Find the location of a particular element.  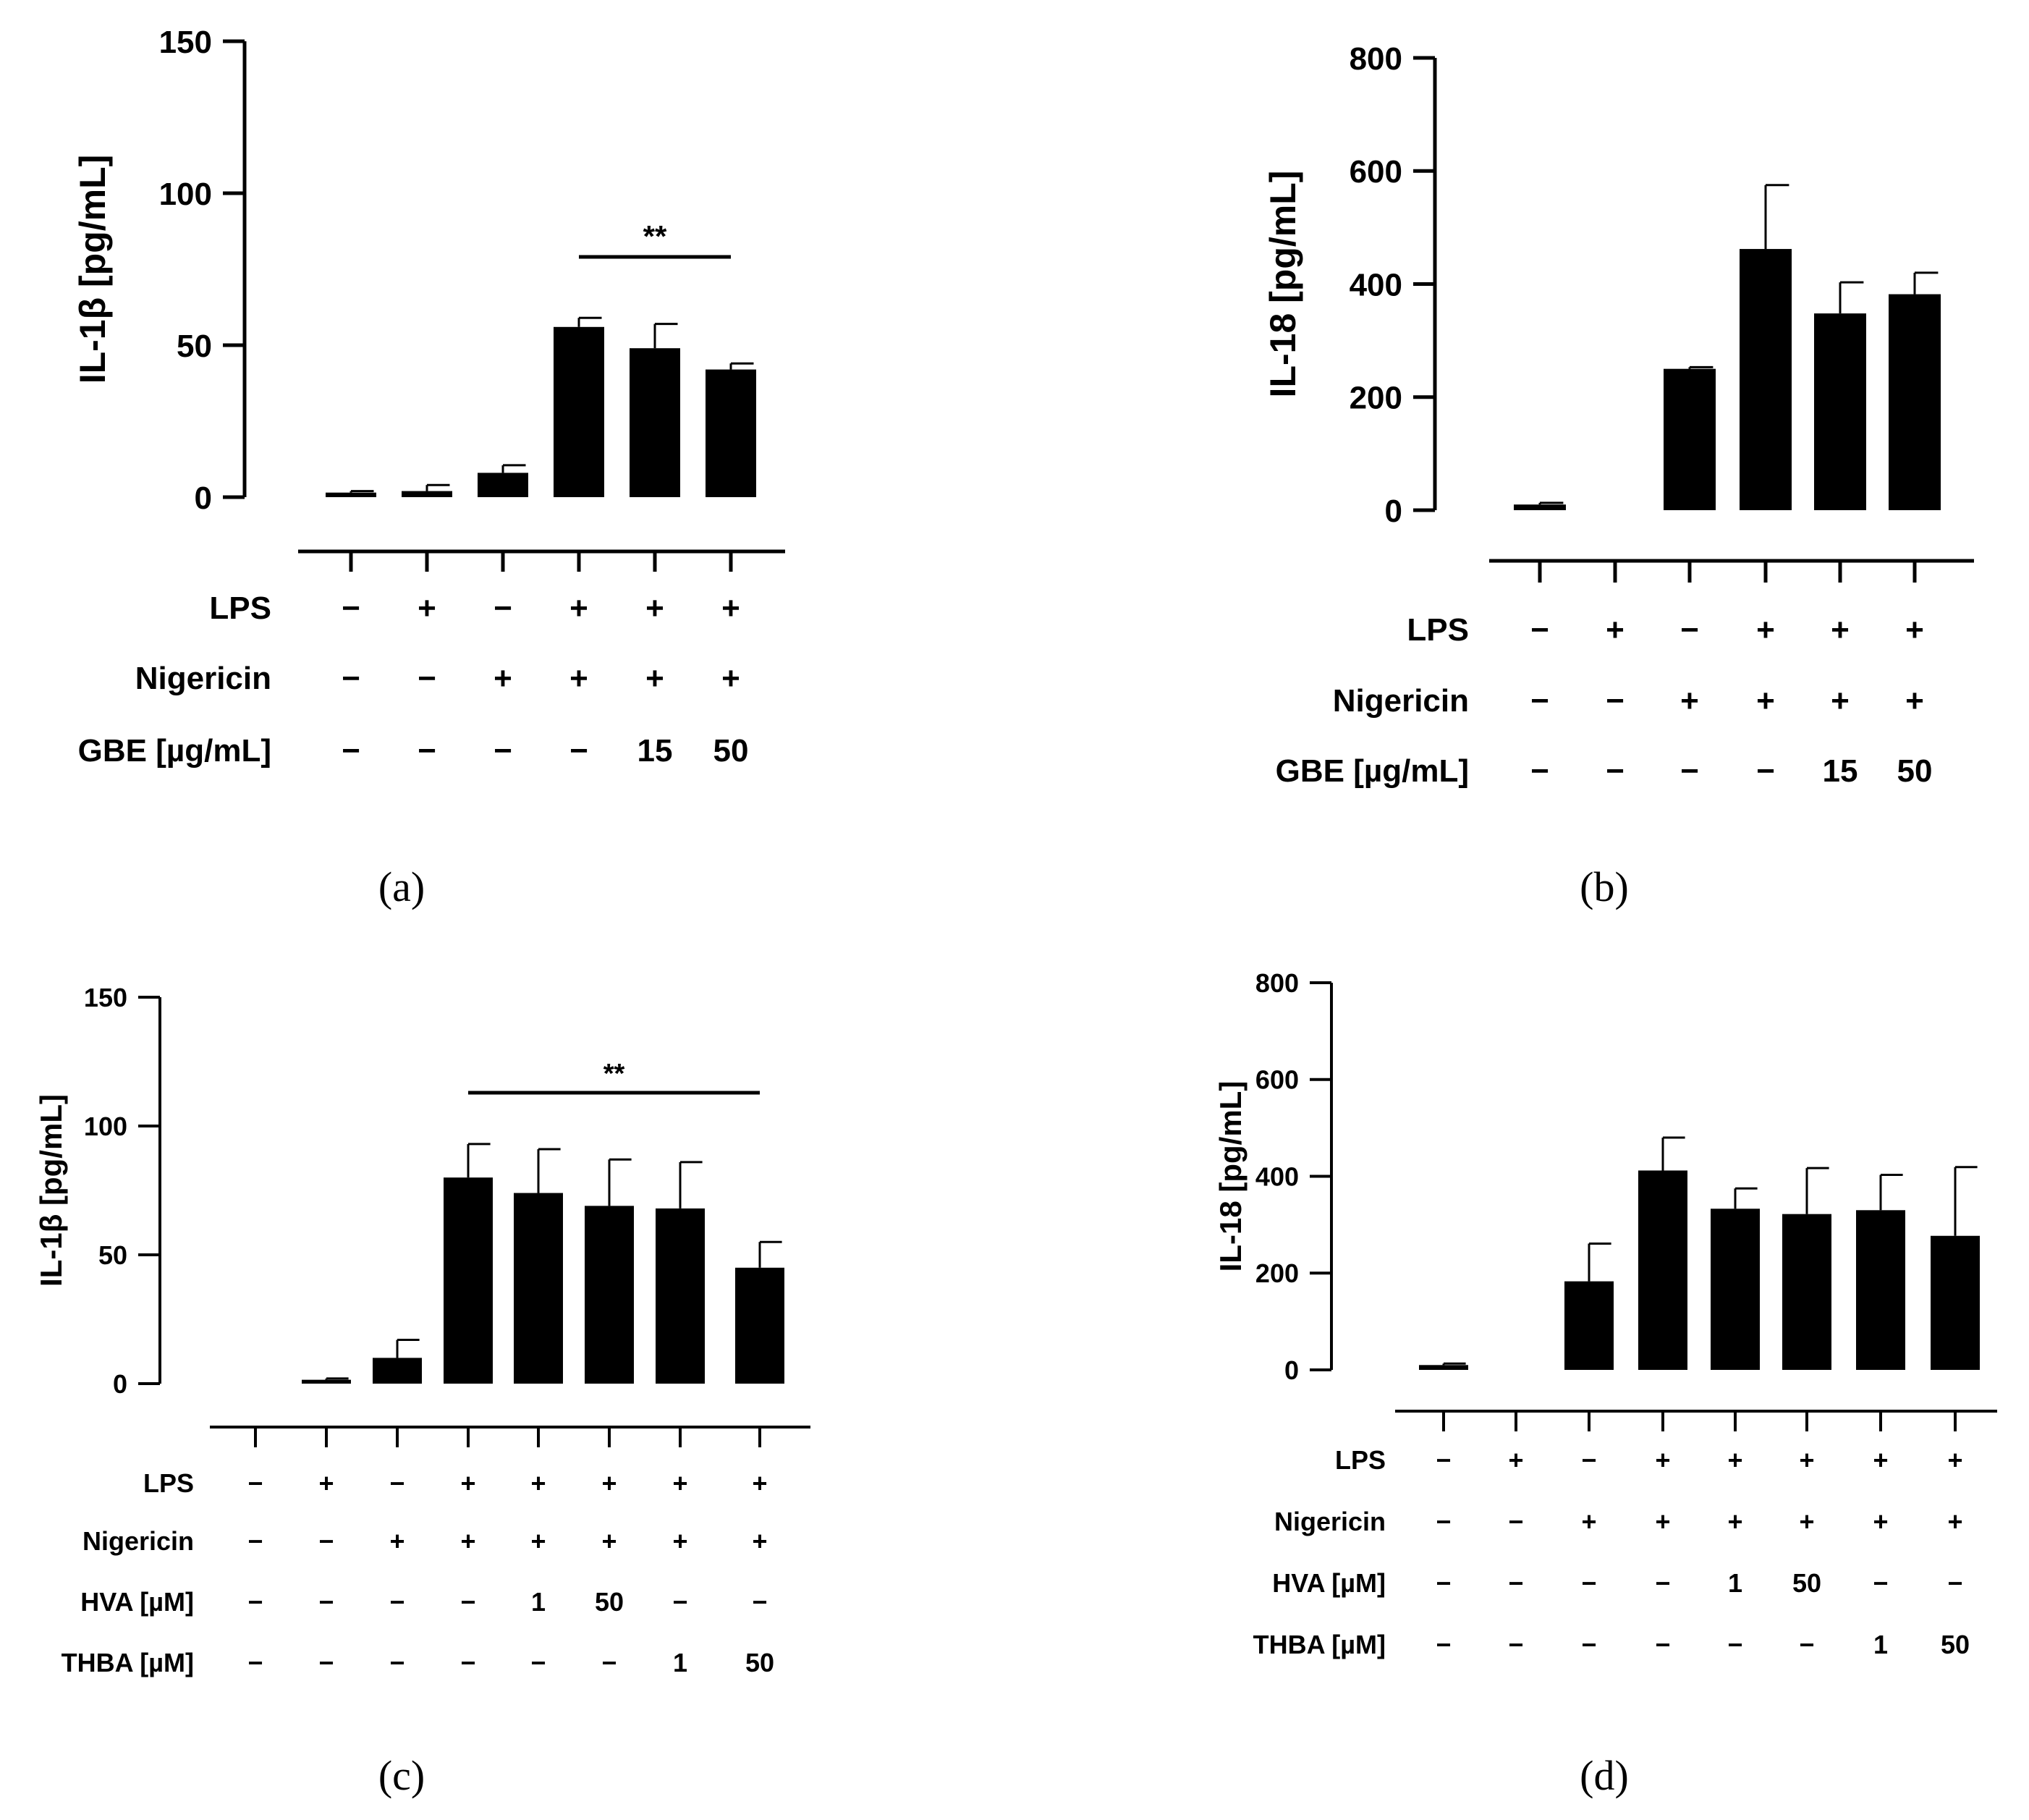

condition-value: 15 is located at coordinates (655, 751).